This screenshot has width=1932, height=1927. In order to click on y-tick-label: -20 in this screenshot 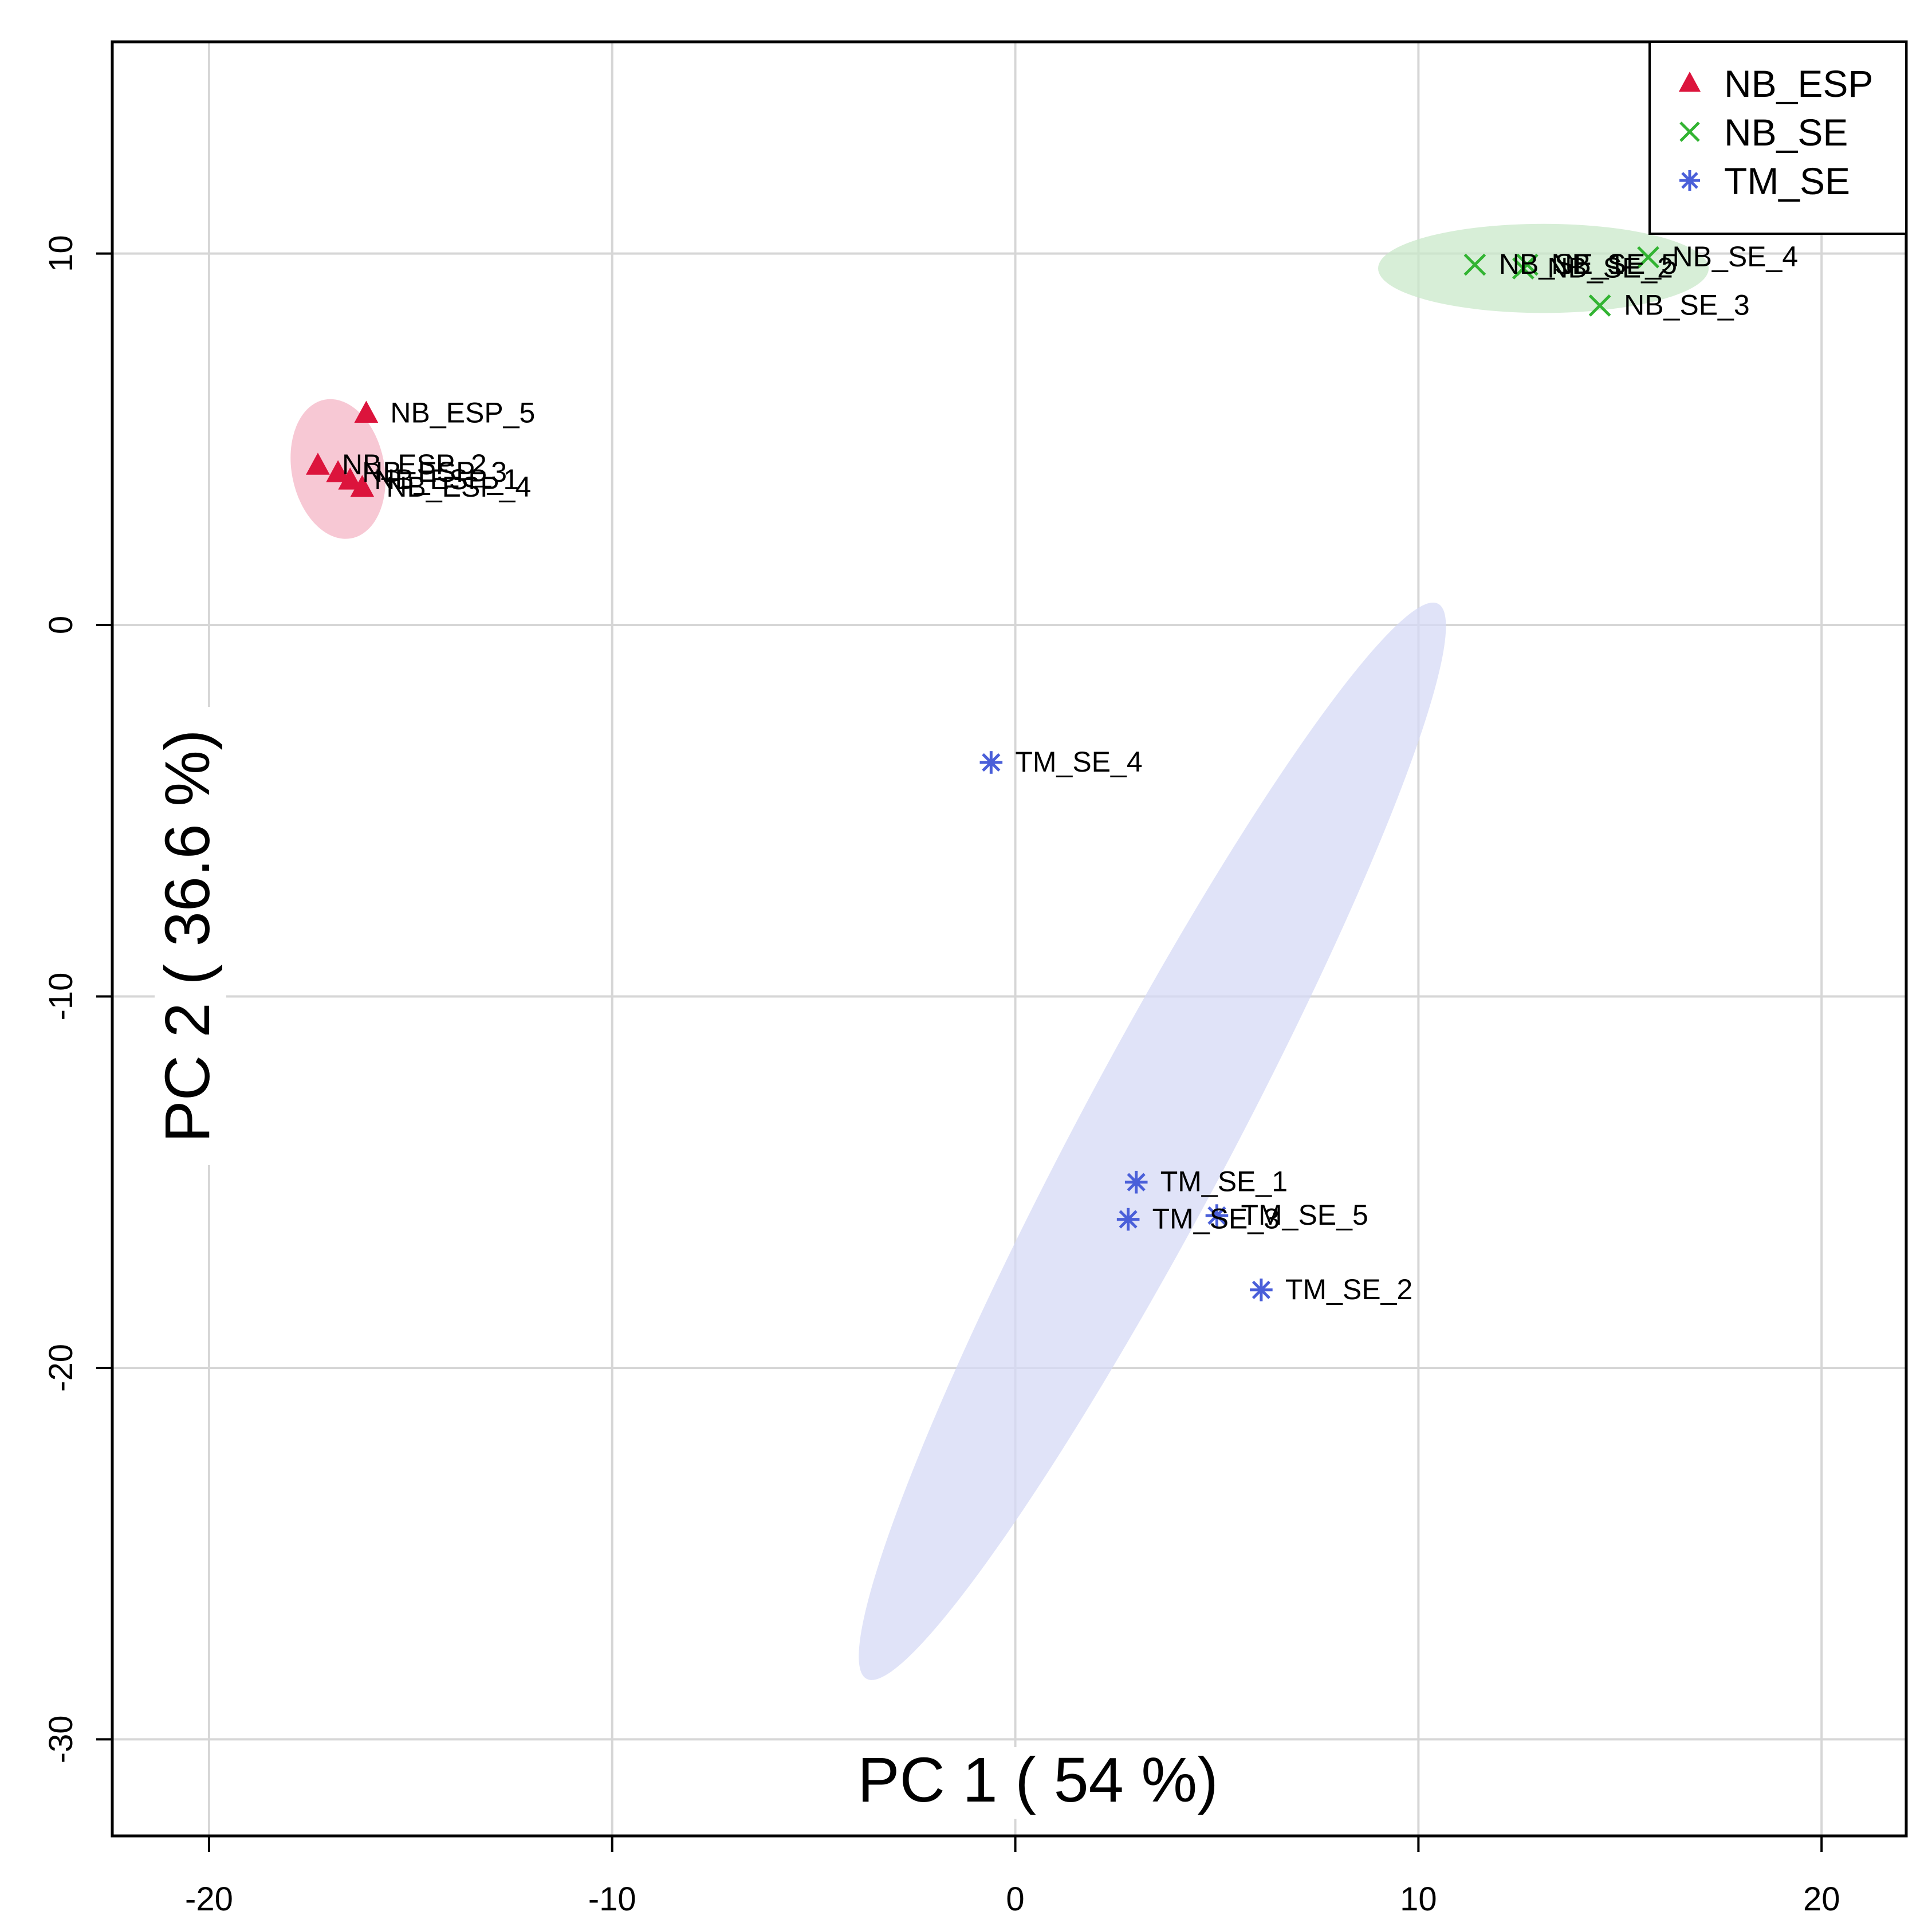, I will do `click(61, 1368)`.